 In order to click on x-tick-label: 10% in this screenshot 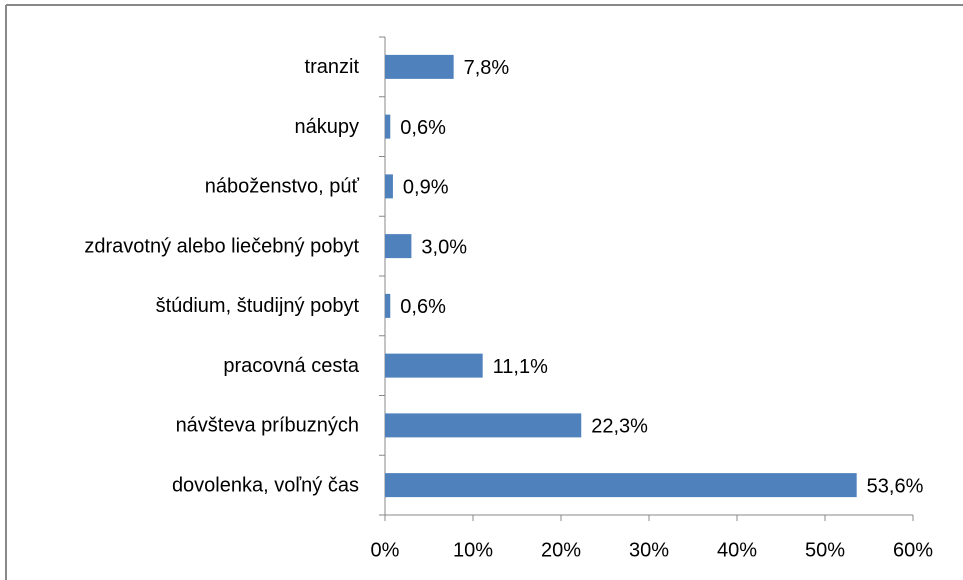, I will do `click(473, 550)`.